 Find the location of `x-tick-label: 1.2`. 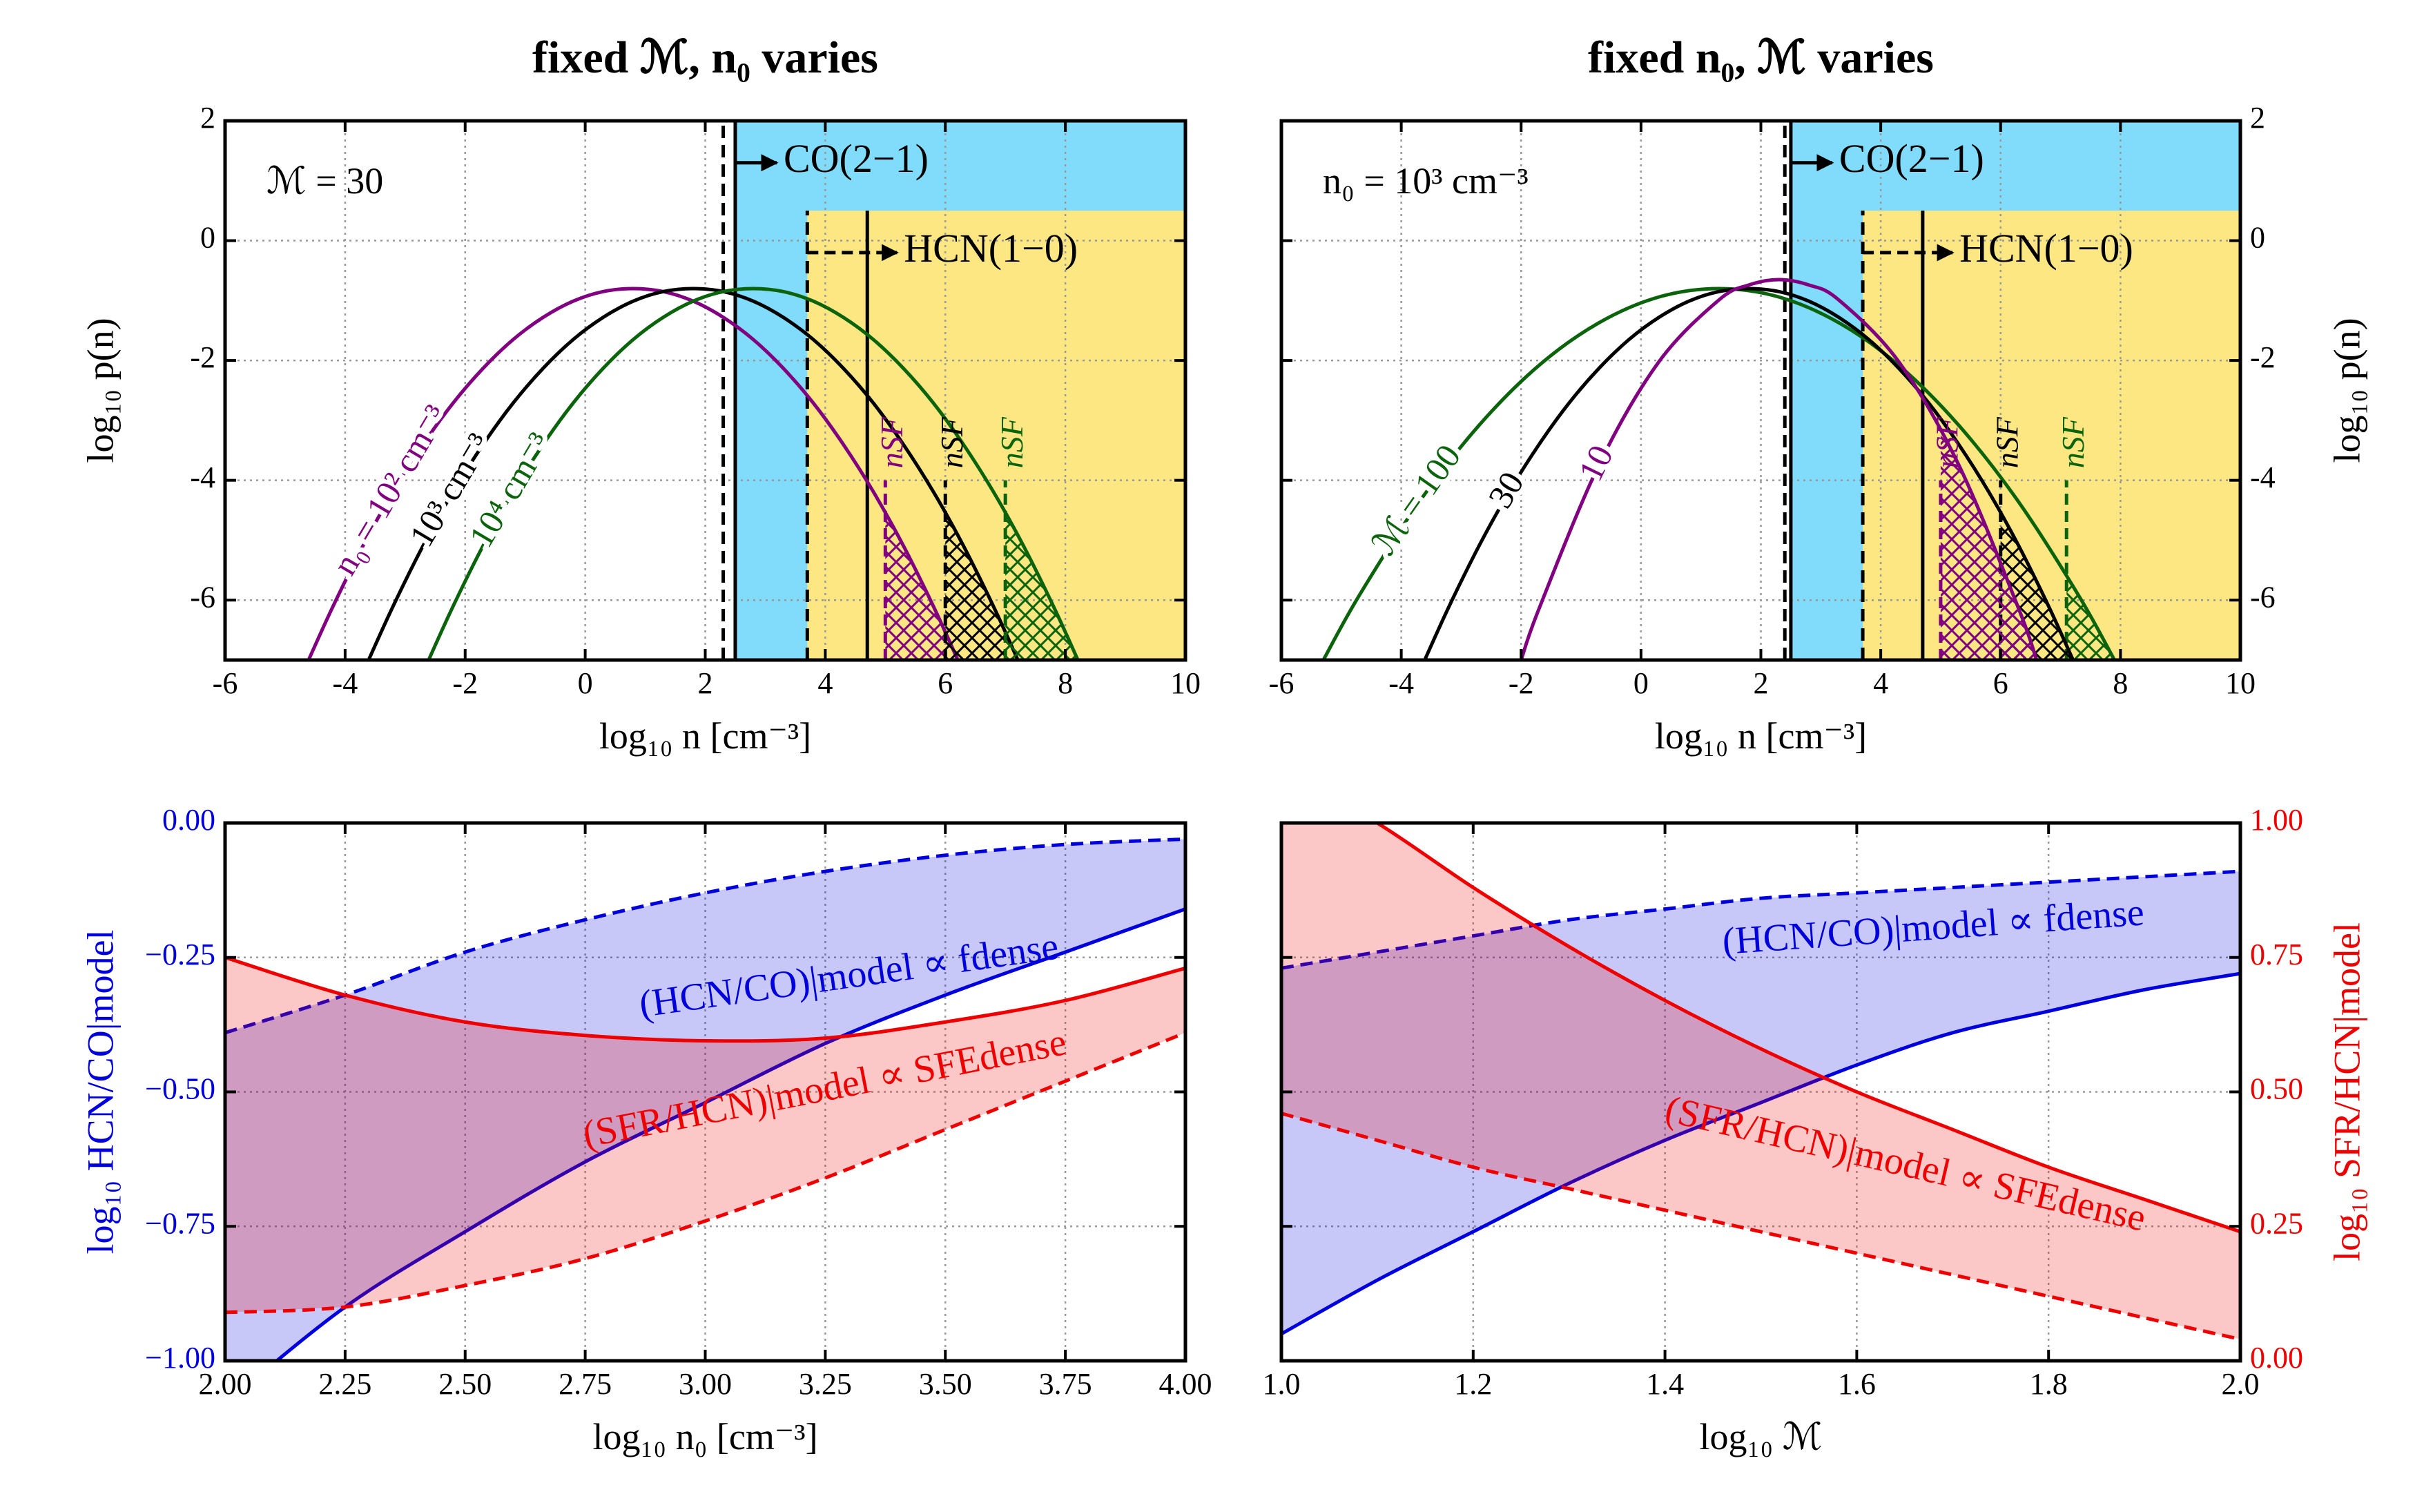

x-tick-label: 1.2 is located at coordinates (1473, 1384).